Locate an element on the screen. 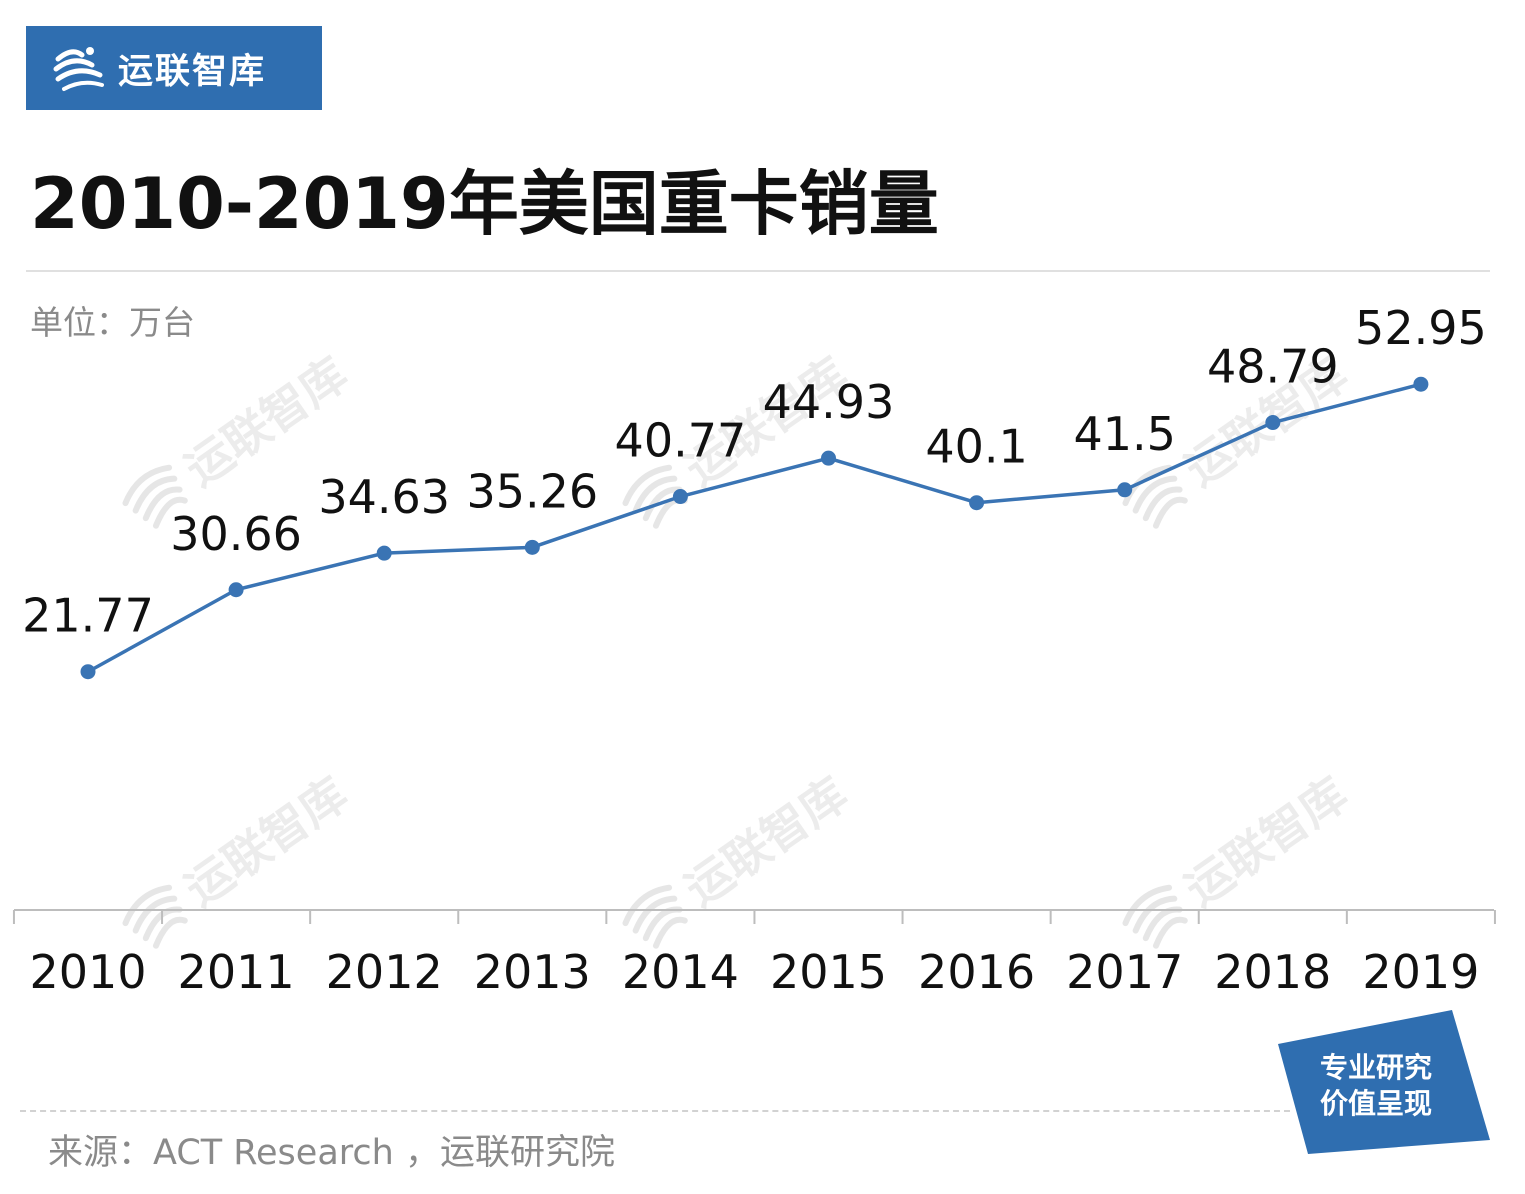 The image size is (1525, 1194). data-label: 40.1 is located at coordinates (976, 447).